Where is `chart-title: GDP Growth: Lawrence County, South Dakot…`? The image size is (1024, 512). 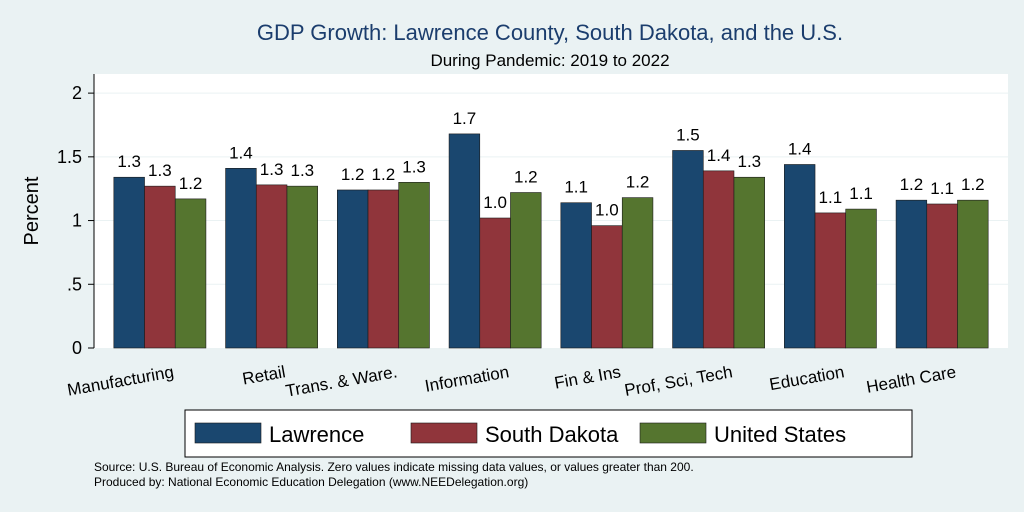
chart-title: GDP Growth: Lawrence County, South Dakot… is located at coordinates (550, 32).